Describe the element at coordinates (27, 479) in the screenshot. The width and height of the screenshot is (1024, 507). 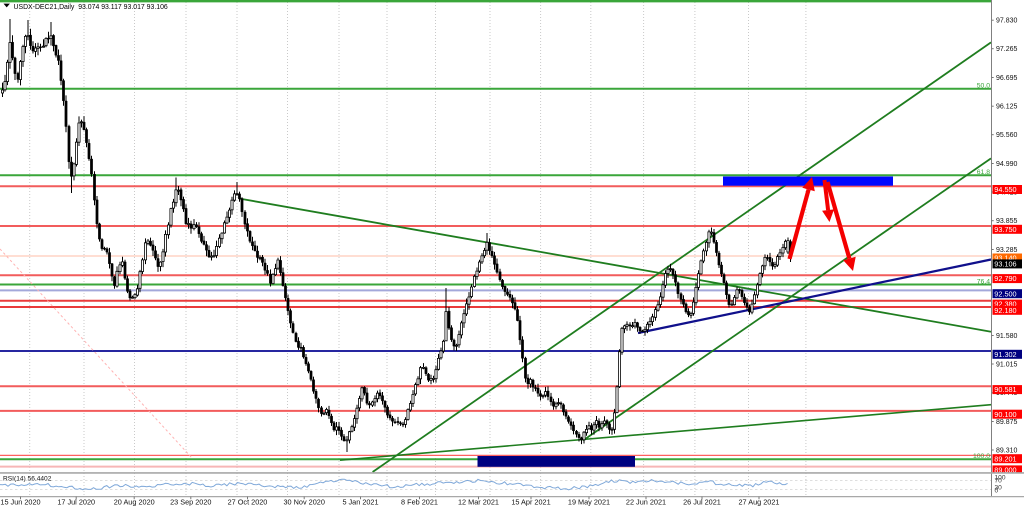
I see `svg-text: RSI(14) 56.4402` at that location.